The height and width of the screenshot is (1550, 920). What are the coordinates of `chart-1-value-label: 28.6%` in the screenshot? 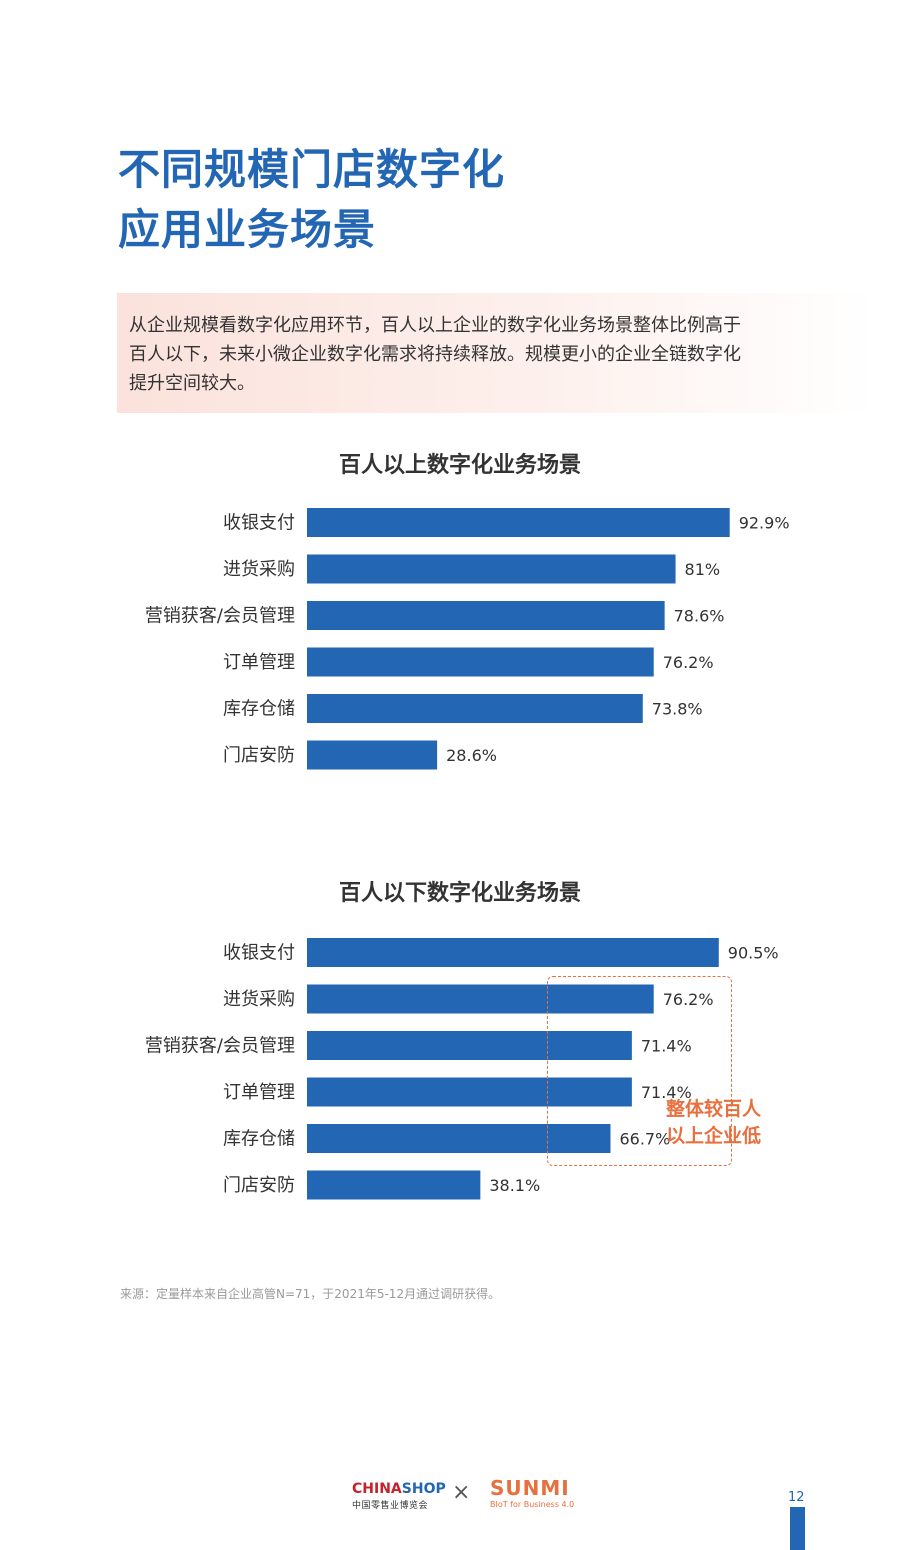 It's located at (471, 755).